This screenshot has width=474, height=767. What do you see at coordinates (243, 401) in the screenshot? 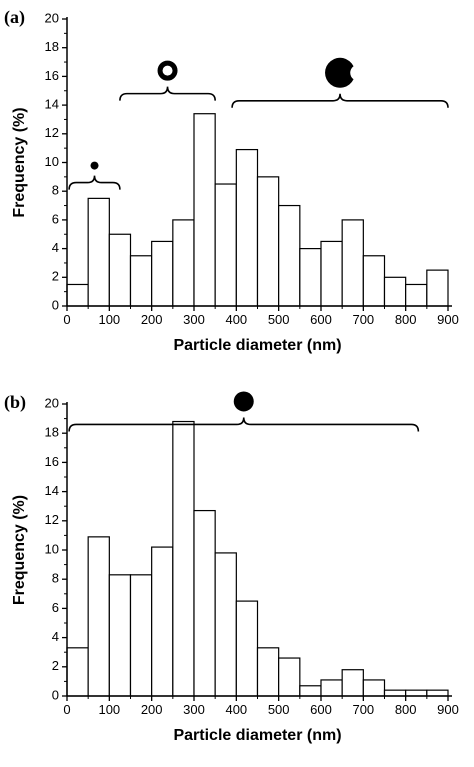
I see `filled-circle-icon` at bounding box center [243, 401].